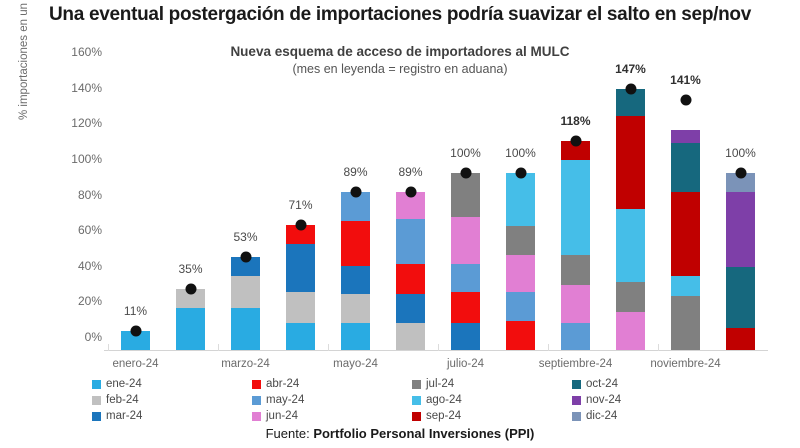  I want to click on legend-label: may-24, so click(285, 400).